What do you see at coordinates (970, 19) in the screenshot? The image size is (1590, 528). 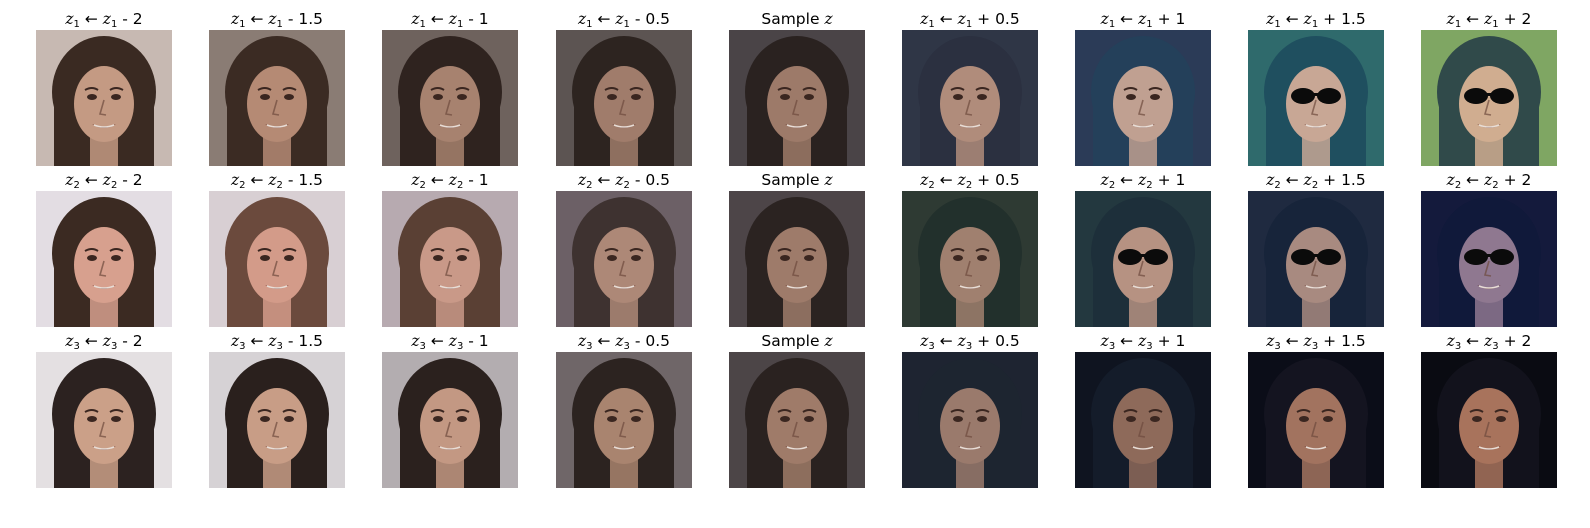 I see `cell-caption: z1 ← z1 + 0.5` at bounding box center [970, 19].